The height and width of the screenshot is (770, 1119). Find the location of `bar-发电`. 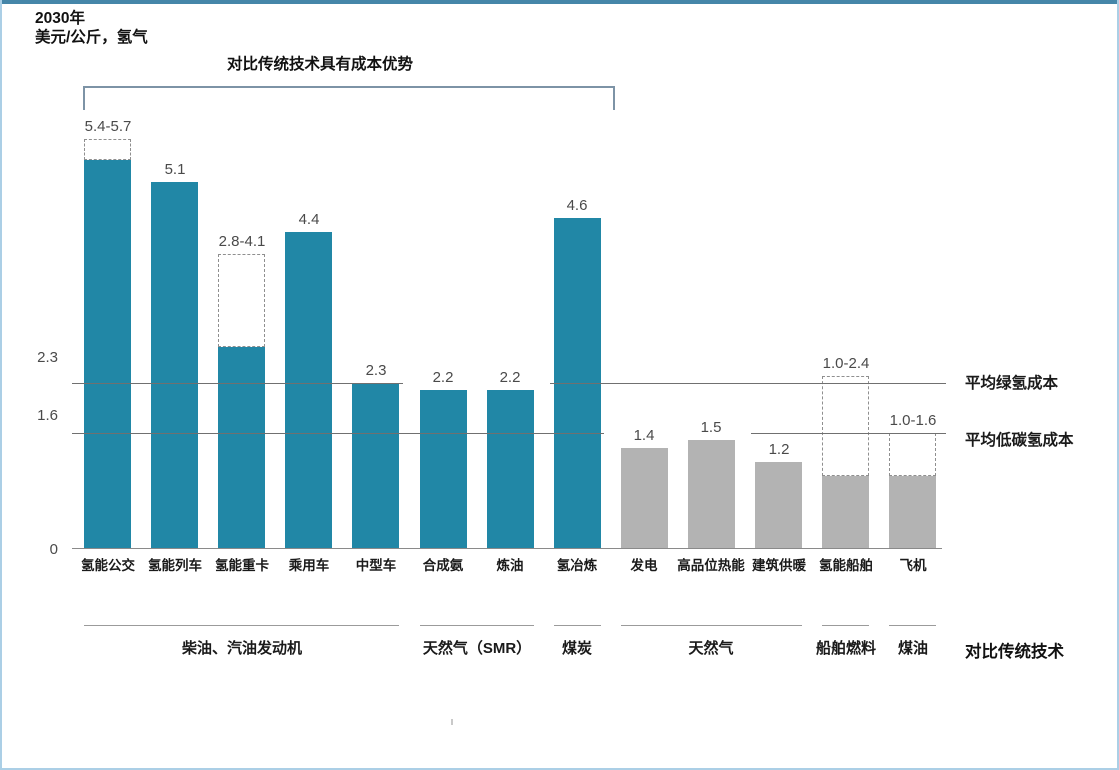

bar-发电 is located at coordinates (644, 497).